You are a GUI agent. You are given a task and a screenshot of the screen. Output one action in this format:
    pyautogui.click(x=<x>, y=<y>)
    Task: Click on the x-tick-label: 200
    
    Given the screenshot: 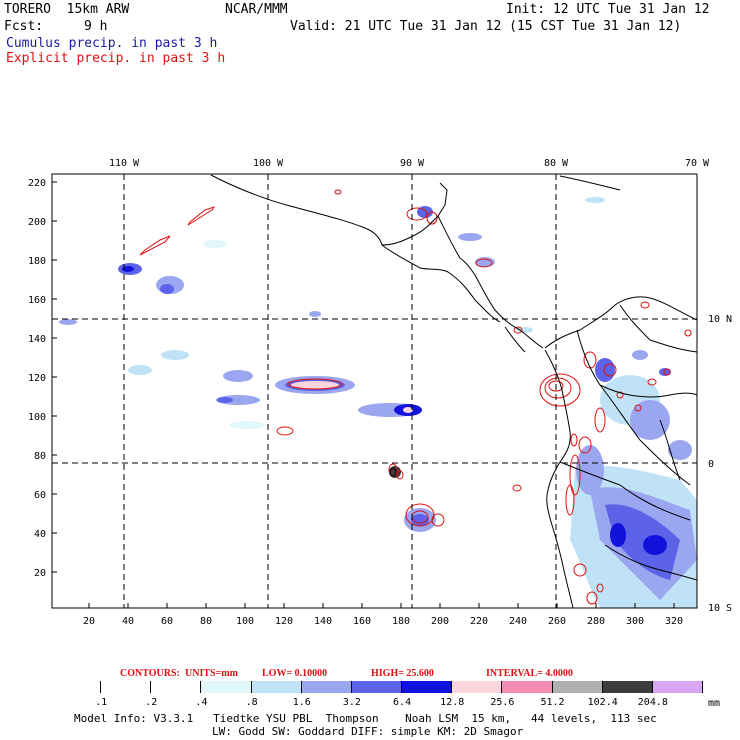 What is the action you would take?
    pyautogui.click(x=440, y=621)
    